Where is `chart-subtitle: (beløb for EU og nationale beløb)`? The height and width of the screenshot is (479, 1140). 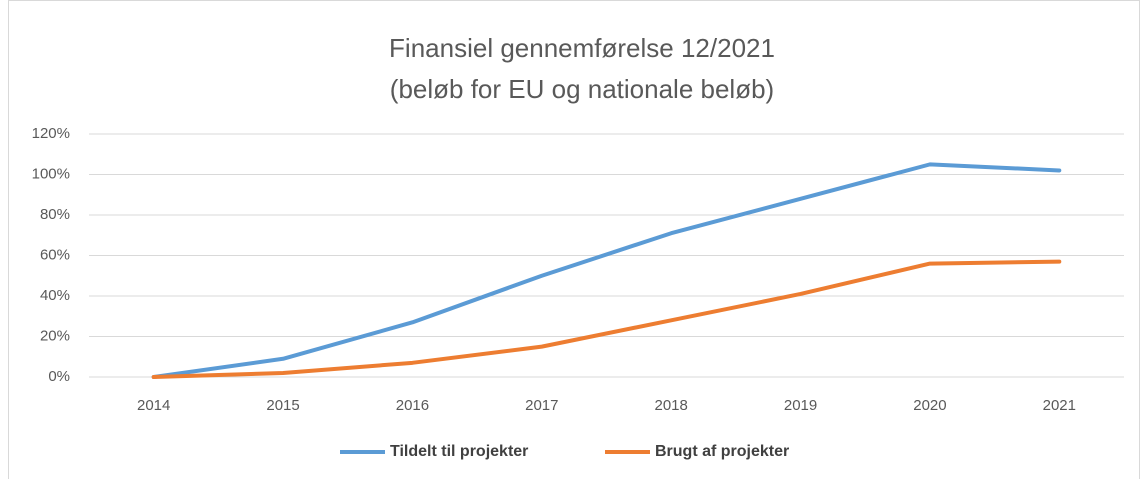 chart-subtitle: (beløb for EU og nationale beløb) is located at coordinates (582, 89).